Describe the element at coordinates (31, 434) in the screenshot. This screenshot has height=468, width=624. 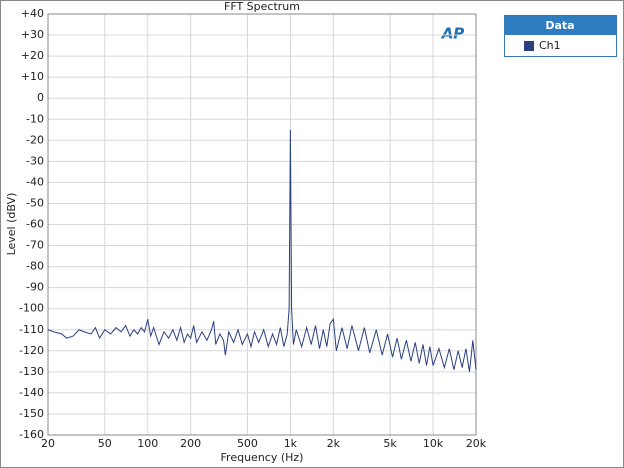
I see `y-tick-label: -160` at that location.